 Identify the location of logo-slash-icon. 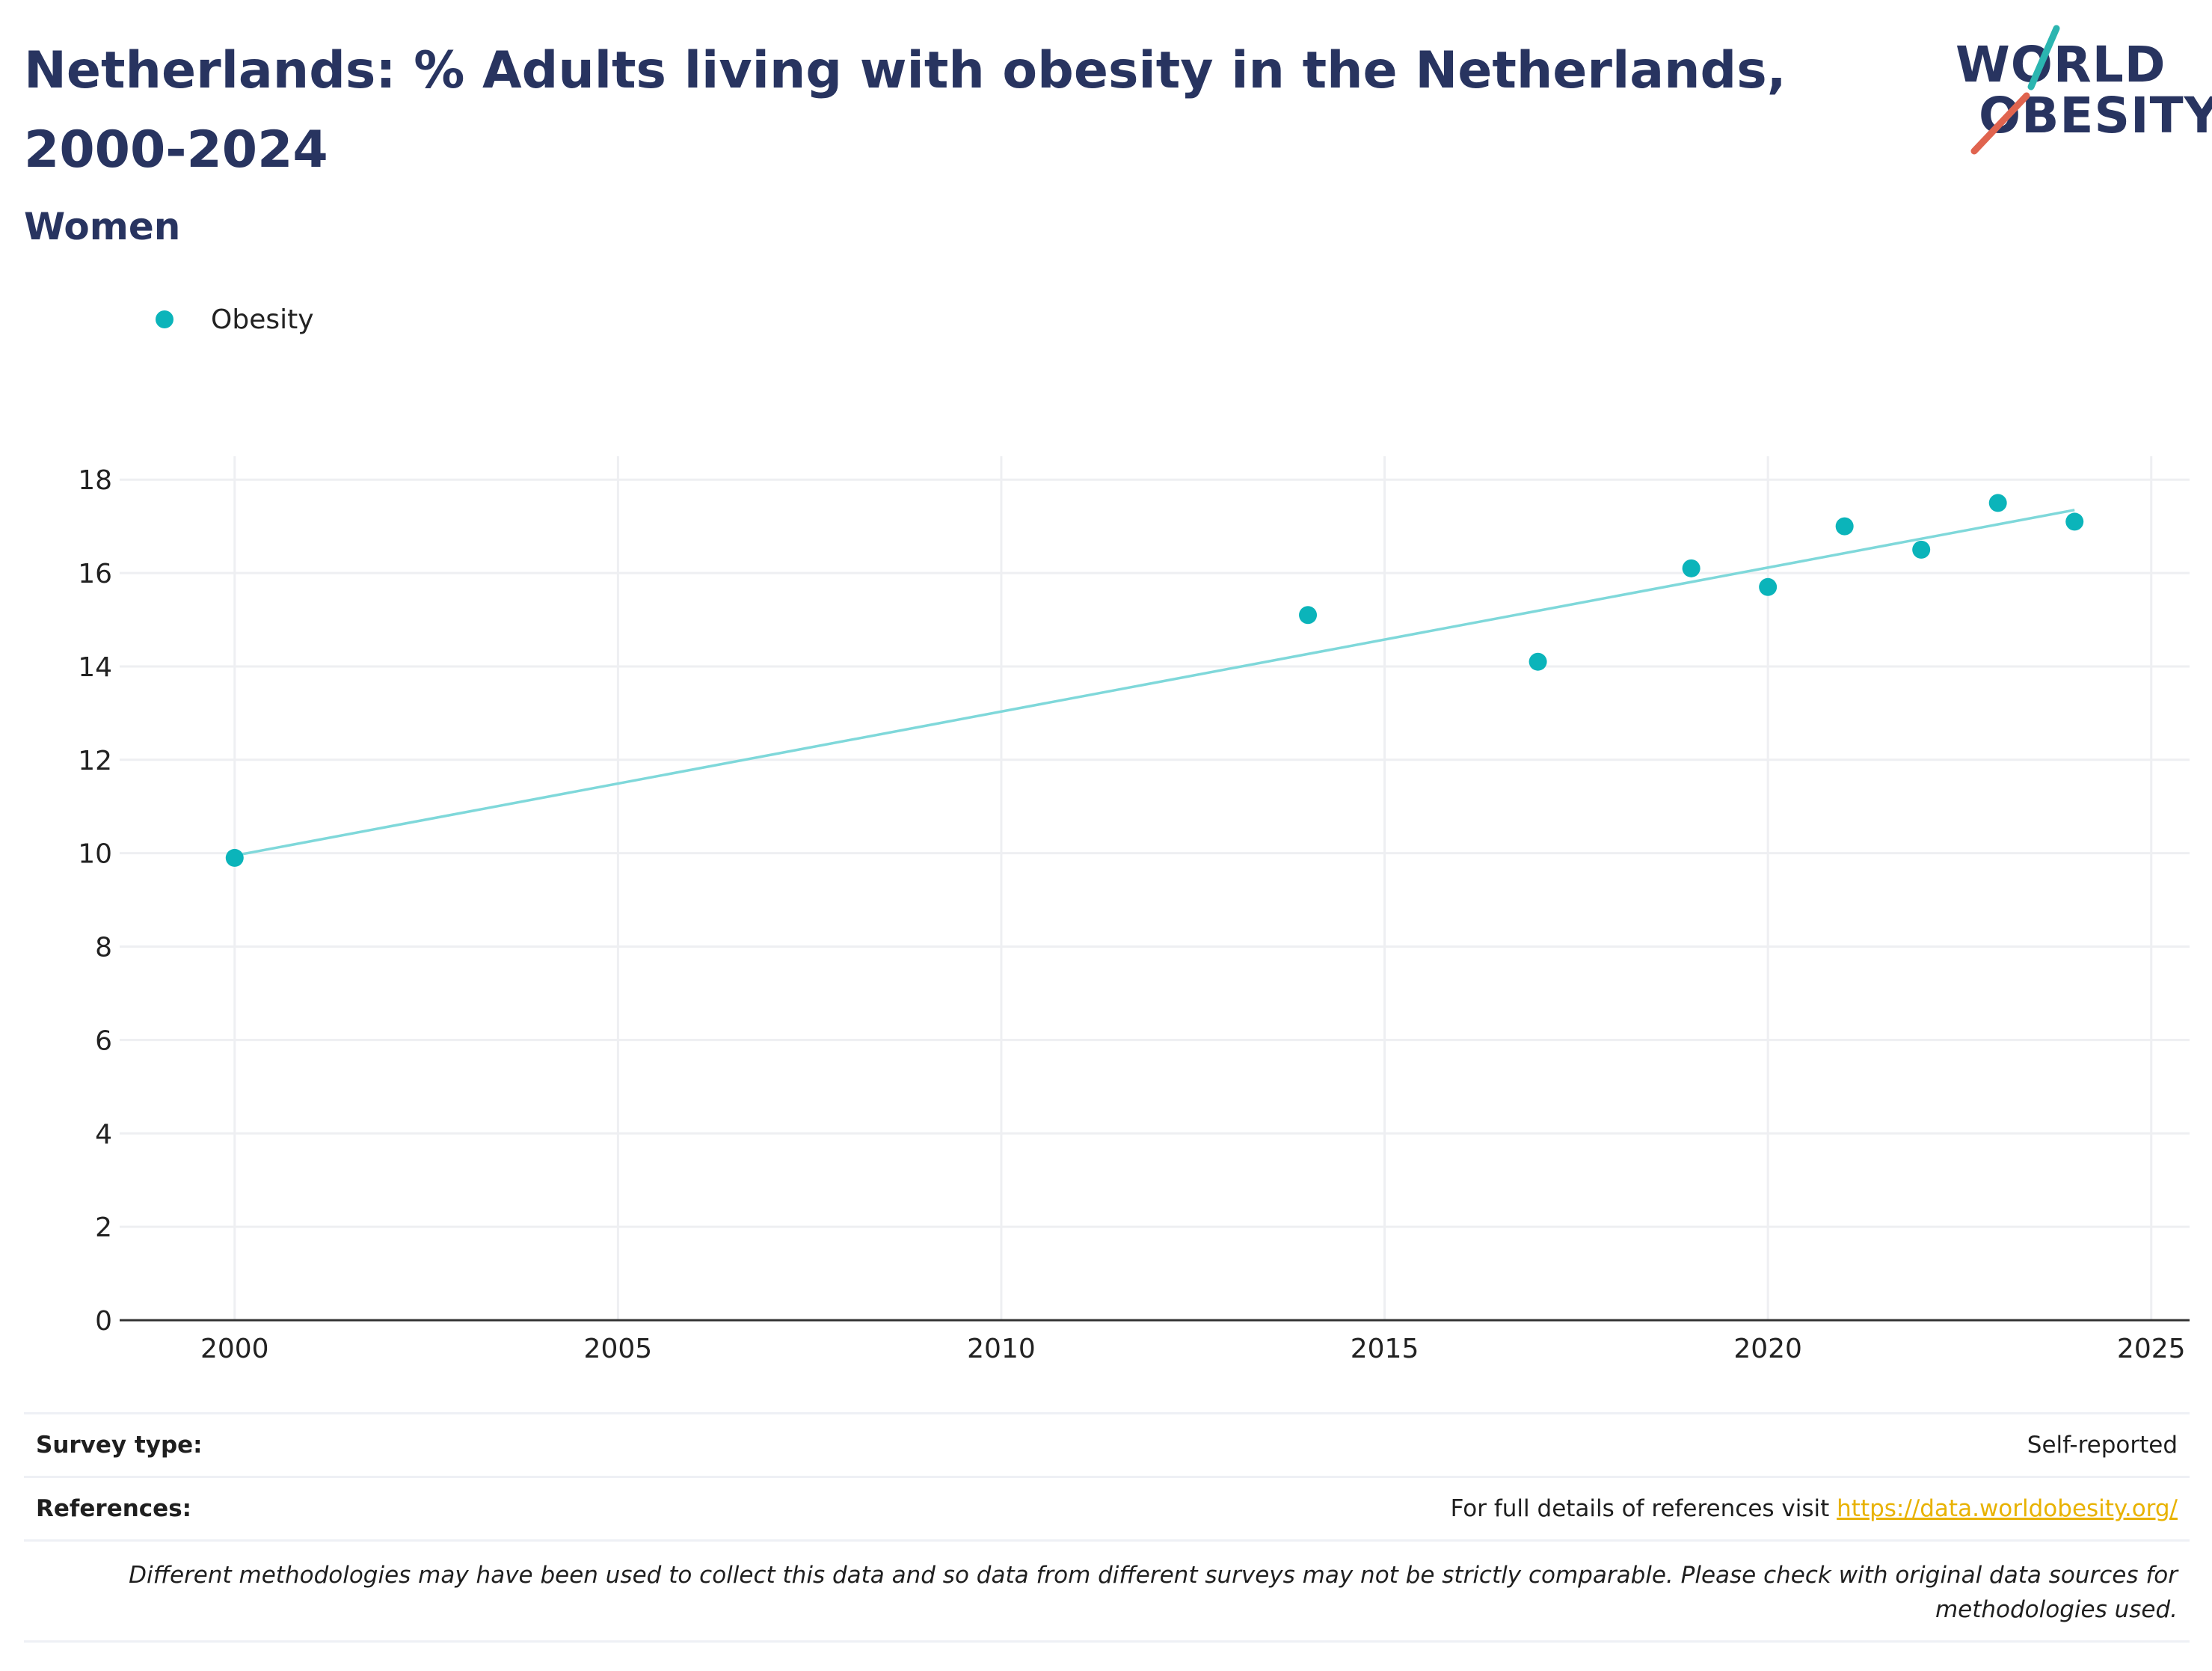
(2015, 90).